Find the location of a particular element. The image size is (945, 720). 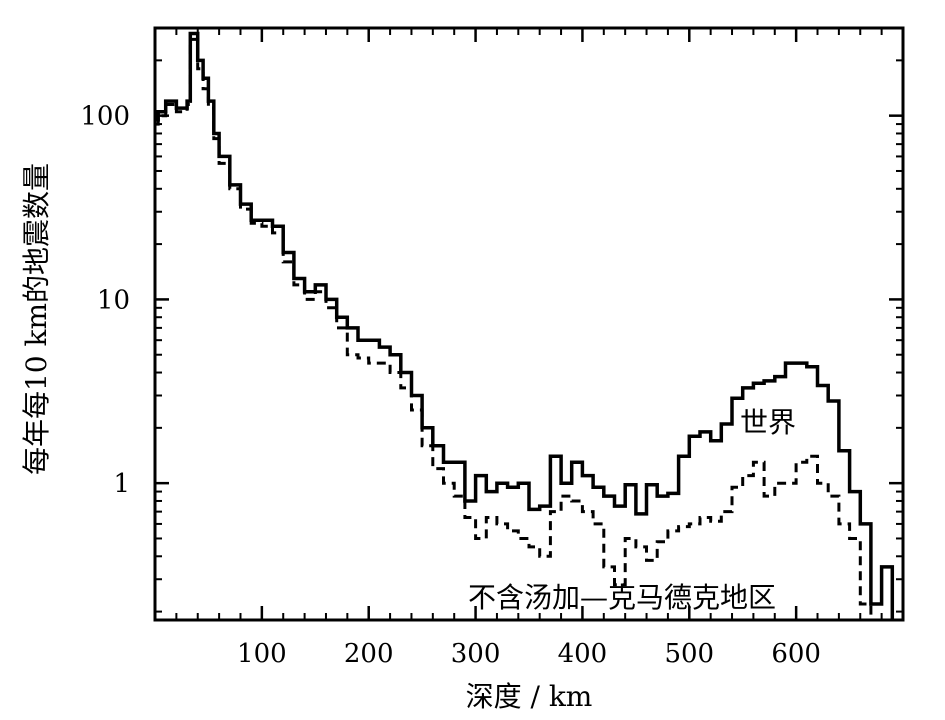

x-tick-label: 600 is located at coordinates (796, 654).